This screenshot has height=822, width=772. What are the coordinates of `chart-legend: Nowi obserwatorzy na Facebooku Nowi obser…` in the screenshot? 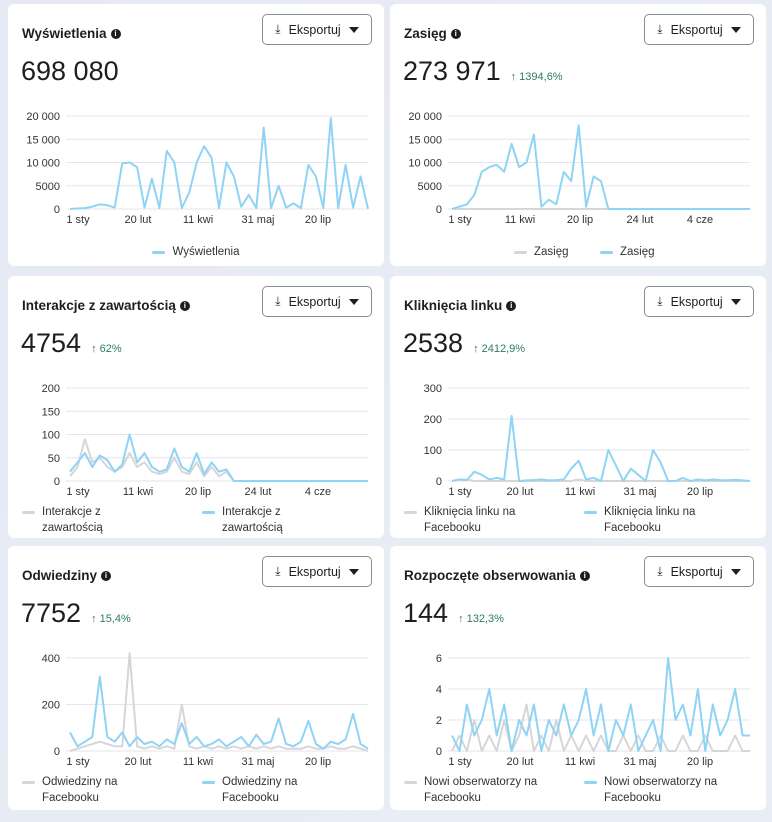 It's located at (578, 790).